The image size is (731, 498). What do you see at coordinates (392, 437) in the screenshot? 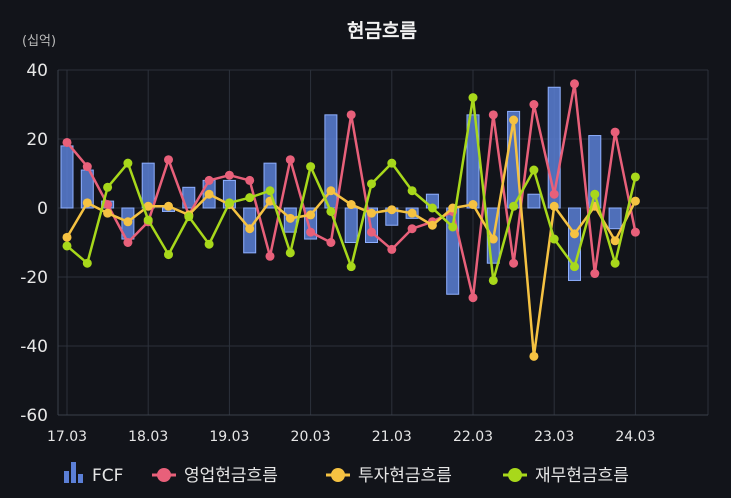
I see `x-tick-label: 21.03` at bounding box center [392, 437].